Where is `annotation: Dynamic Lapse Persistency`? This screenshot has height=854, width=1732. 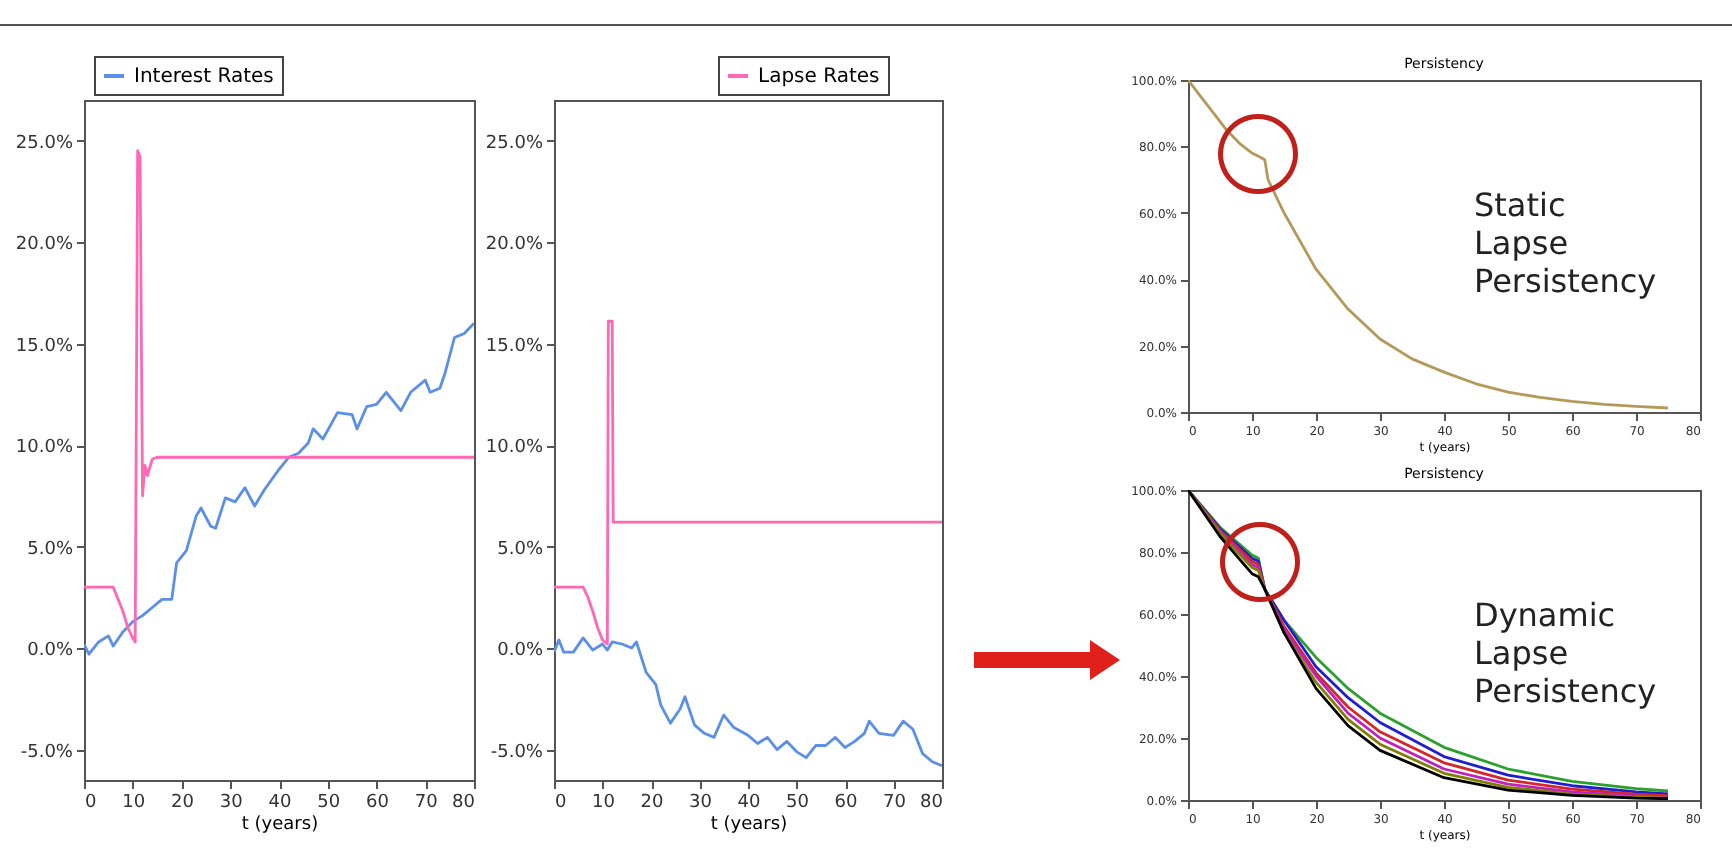
annotation: Dynamic Lapse Persistency is located at coordinates (1565, 653).